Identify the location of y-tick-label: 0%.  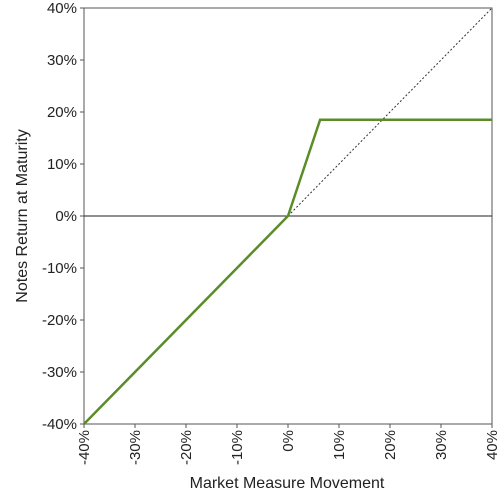
(66, 216).